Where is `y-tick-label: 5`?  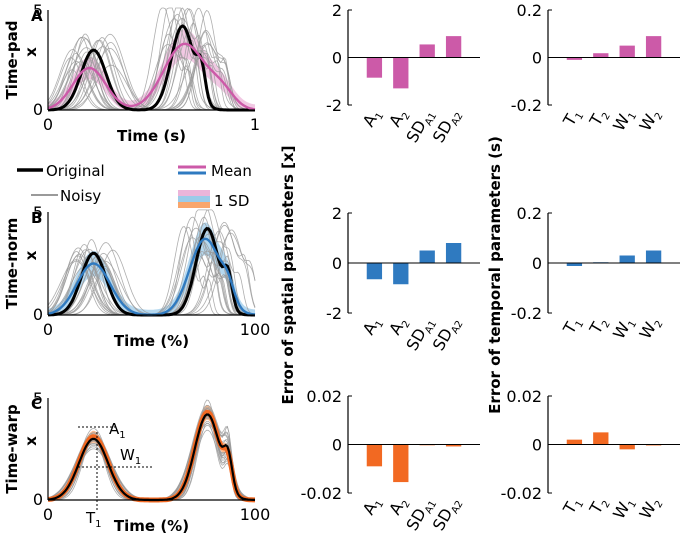
y-tick-label: 5 is located at coordinates (38, 10).